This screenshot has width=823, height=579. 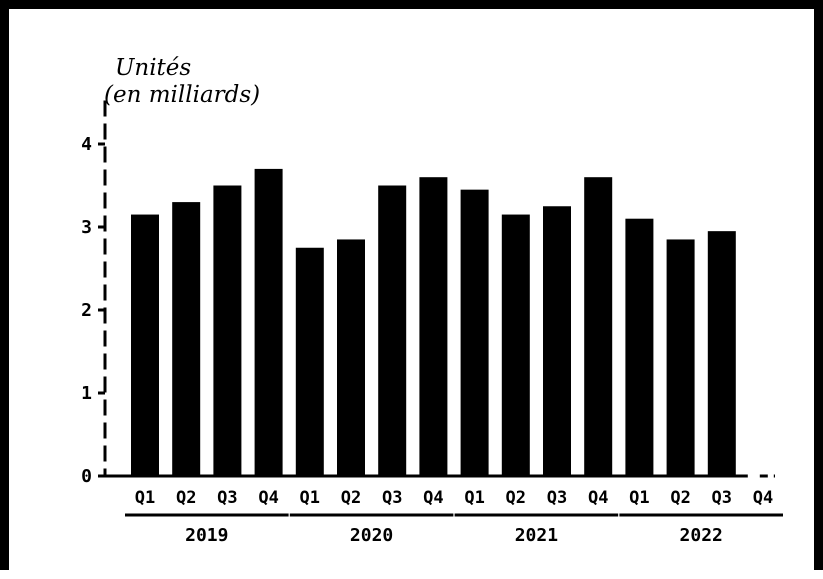 I want to click on y-tick-label: 3, so click(x=86, y=227).